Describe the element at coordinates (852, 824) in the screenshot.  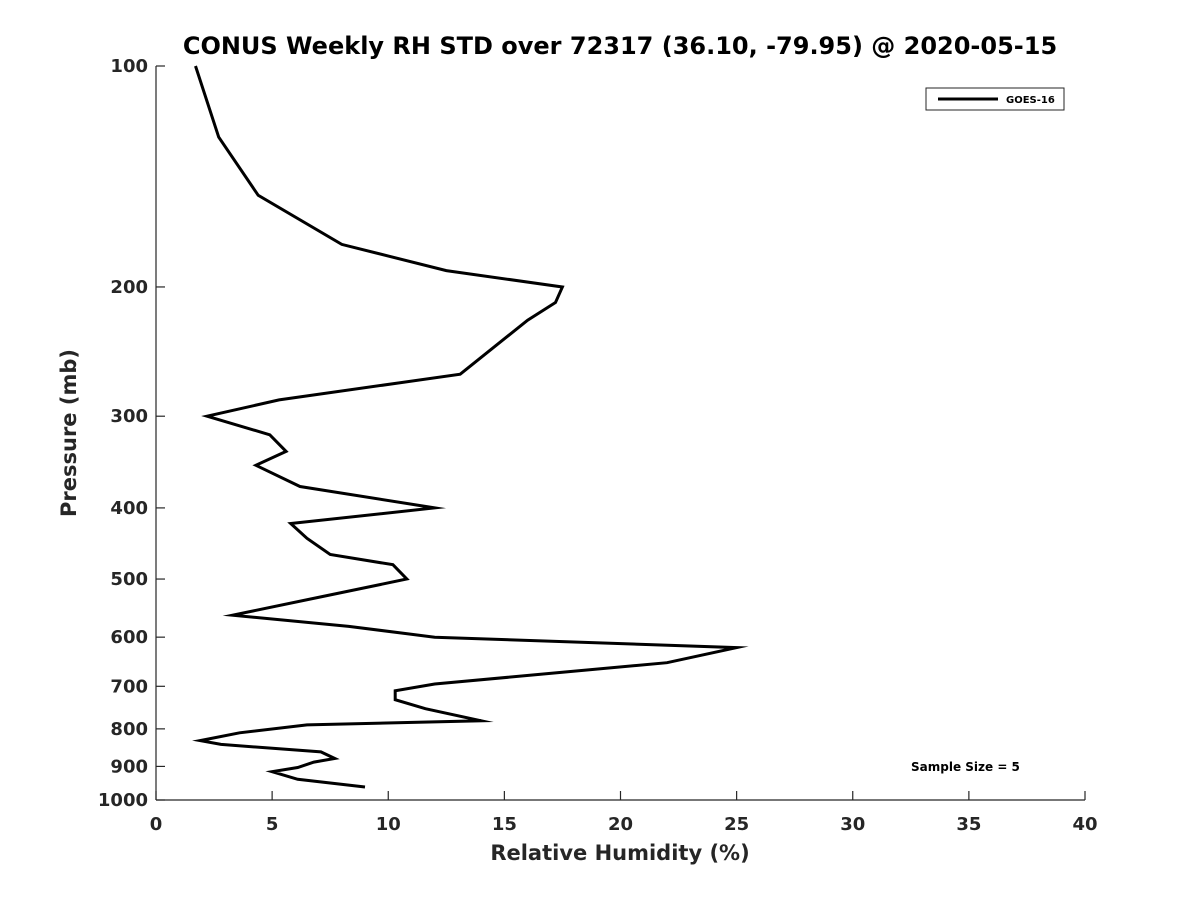
I see `x-tick-label: 30` at that location.